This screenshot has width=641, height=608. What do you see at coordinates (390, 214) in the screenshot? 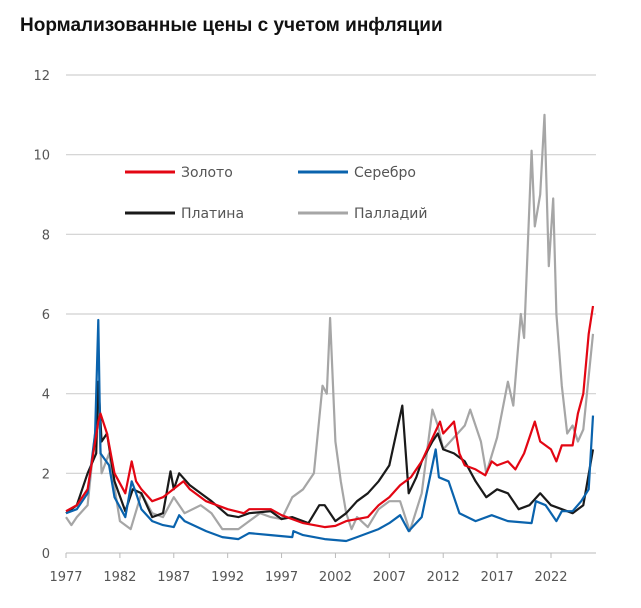
I see `legend-label: Палладий` at bounding box center [390, 214].